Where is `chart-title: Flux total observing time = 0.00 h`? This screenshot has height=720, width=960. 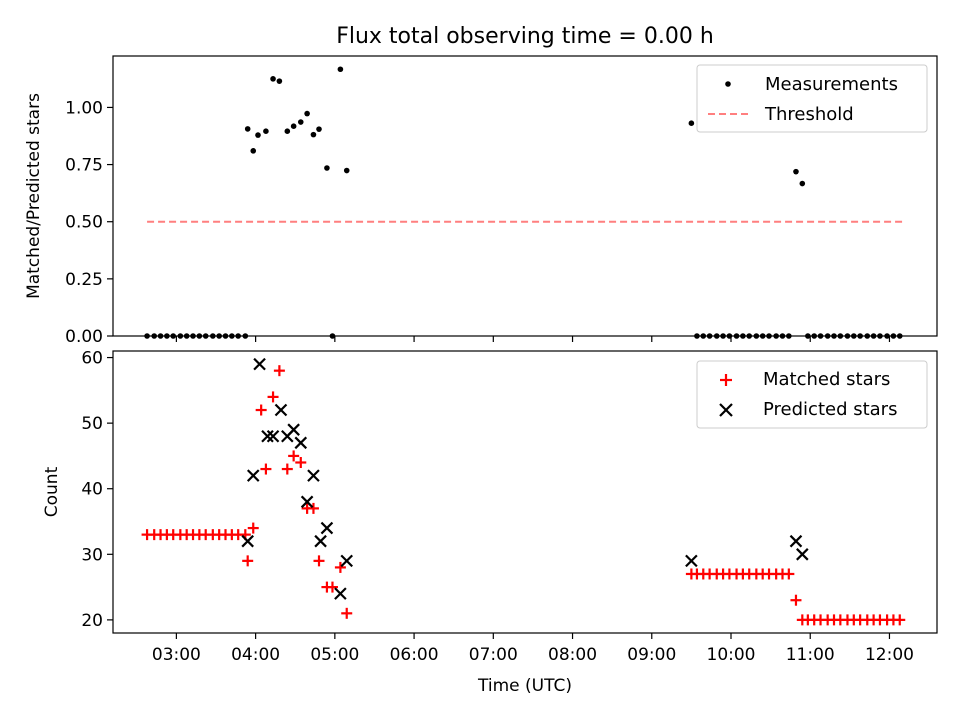 chart-title: Flux total observing time = 0.00 h is located at coordinates (525, 36).